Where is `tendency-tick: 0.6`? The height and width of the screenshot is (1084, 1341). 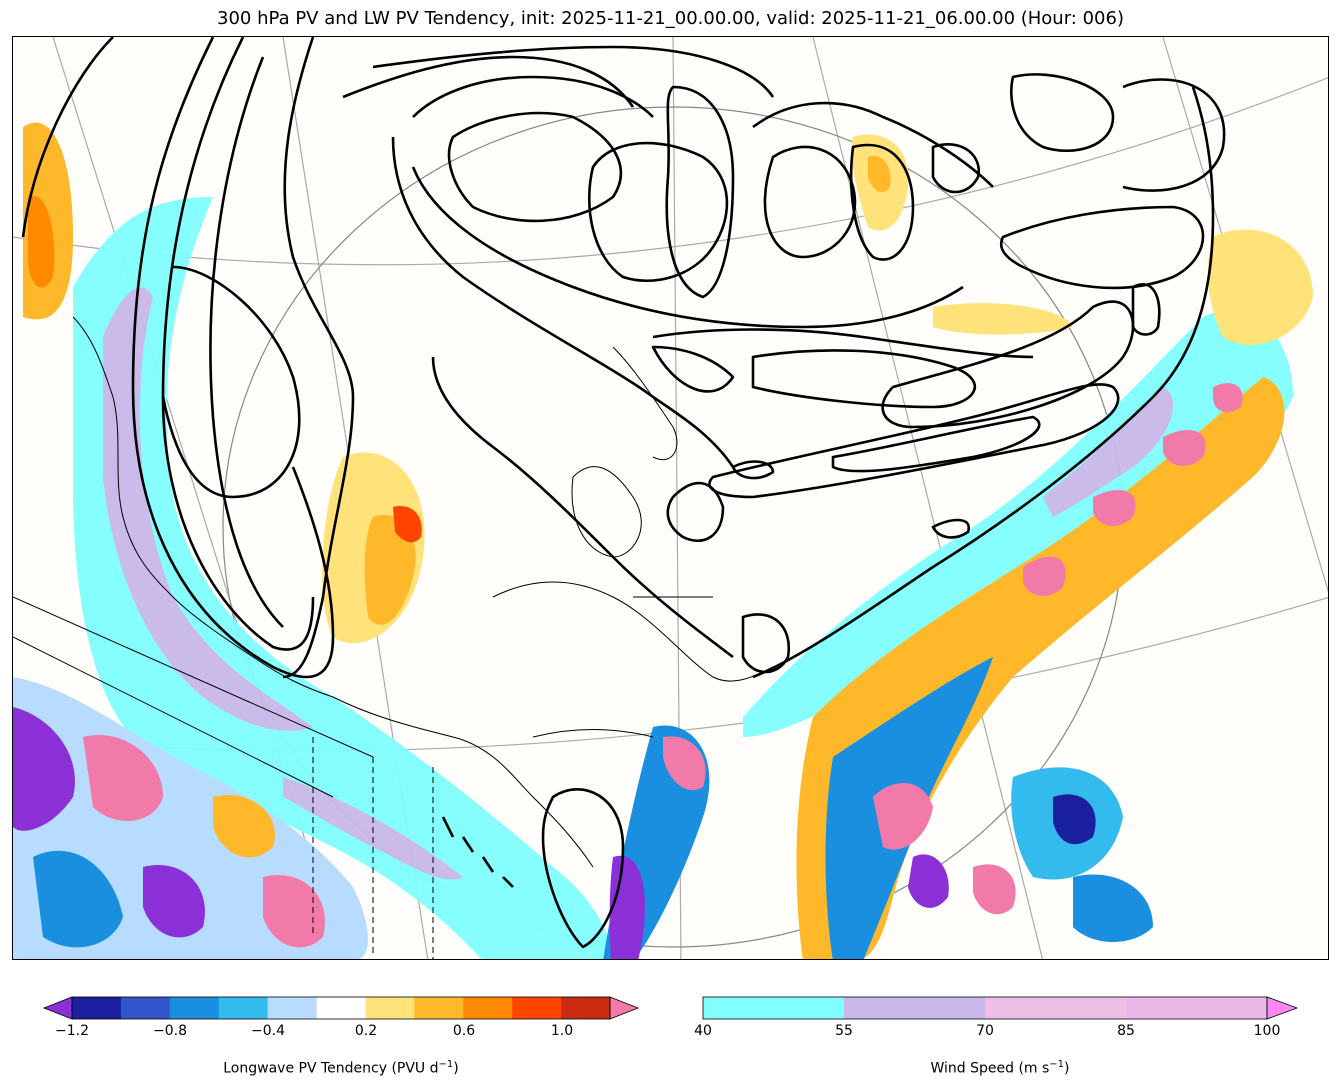
tendency-tick: 0.6 is located at coordinates (464, 1031).